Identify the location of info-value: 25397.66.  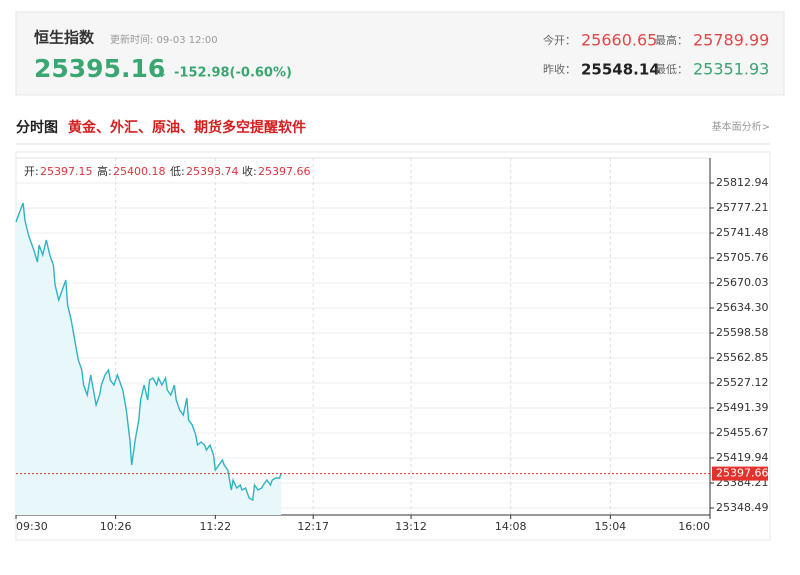
(284, 171).